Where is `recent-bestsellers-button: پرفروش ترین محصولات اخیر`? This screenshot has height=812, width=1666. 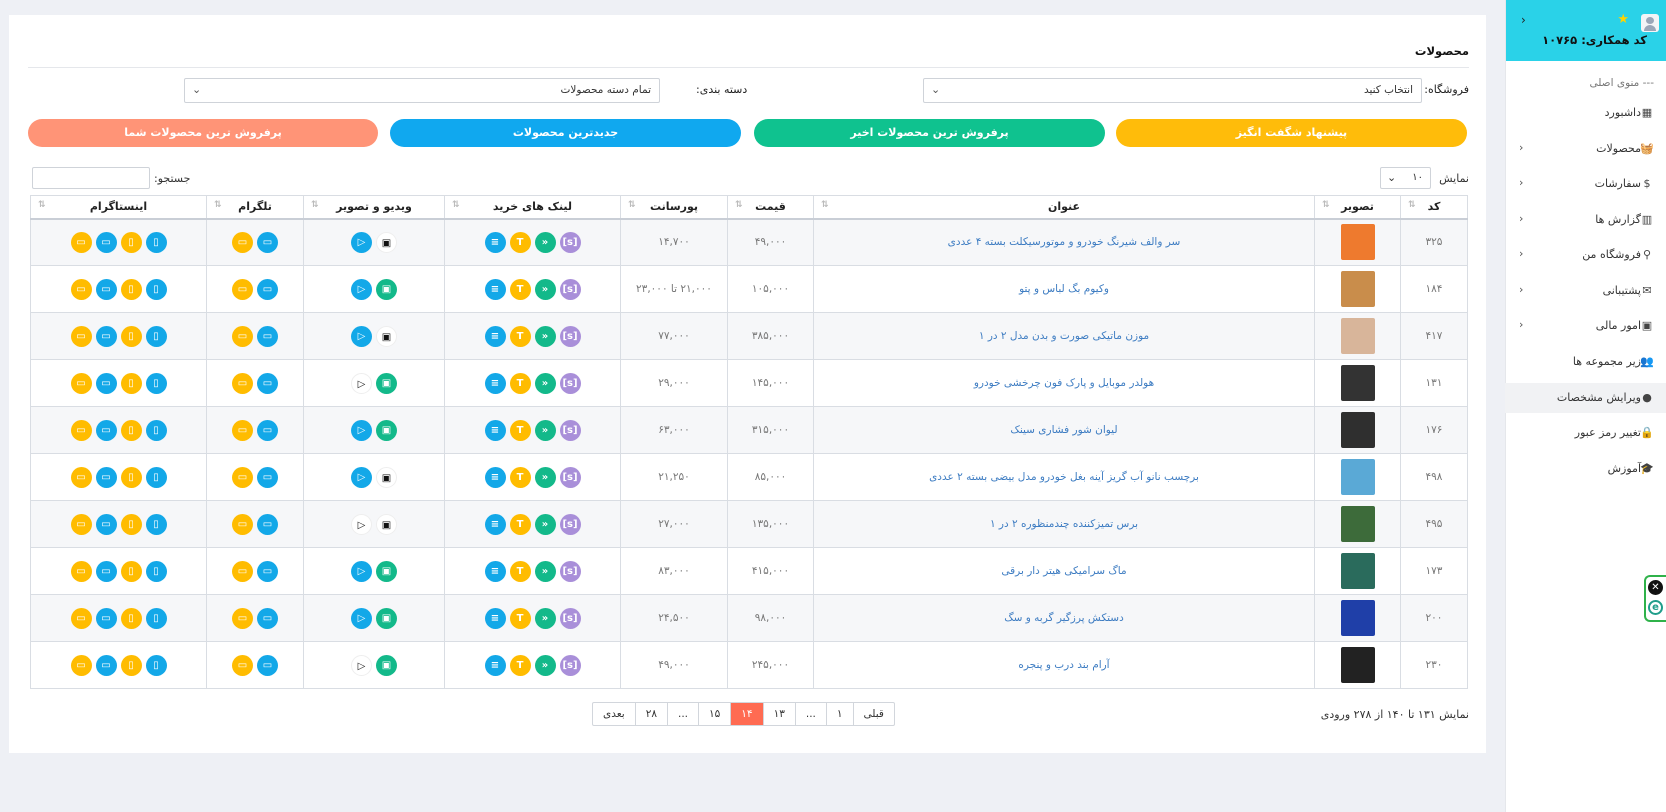
recent-bestsellers-button: پرفروش ترین محصولات اخیر is located at coordinates (929, 133).